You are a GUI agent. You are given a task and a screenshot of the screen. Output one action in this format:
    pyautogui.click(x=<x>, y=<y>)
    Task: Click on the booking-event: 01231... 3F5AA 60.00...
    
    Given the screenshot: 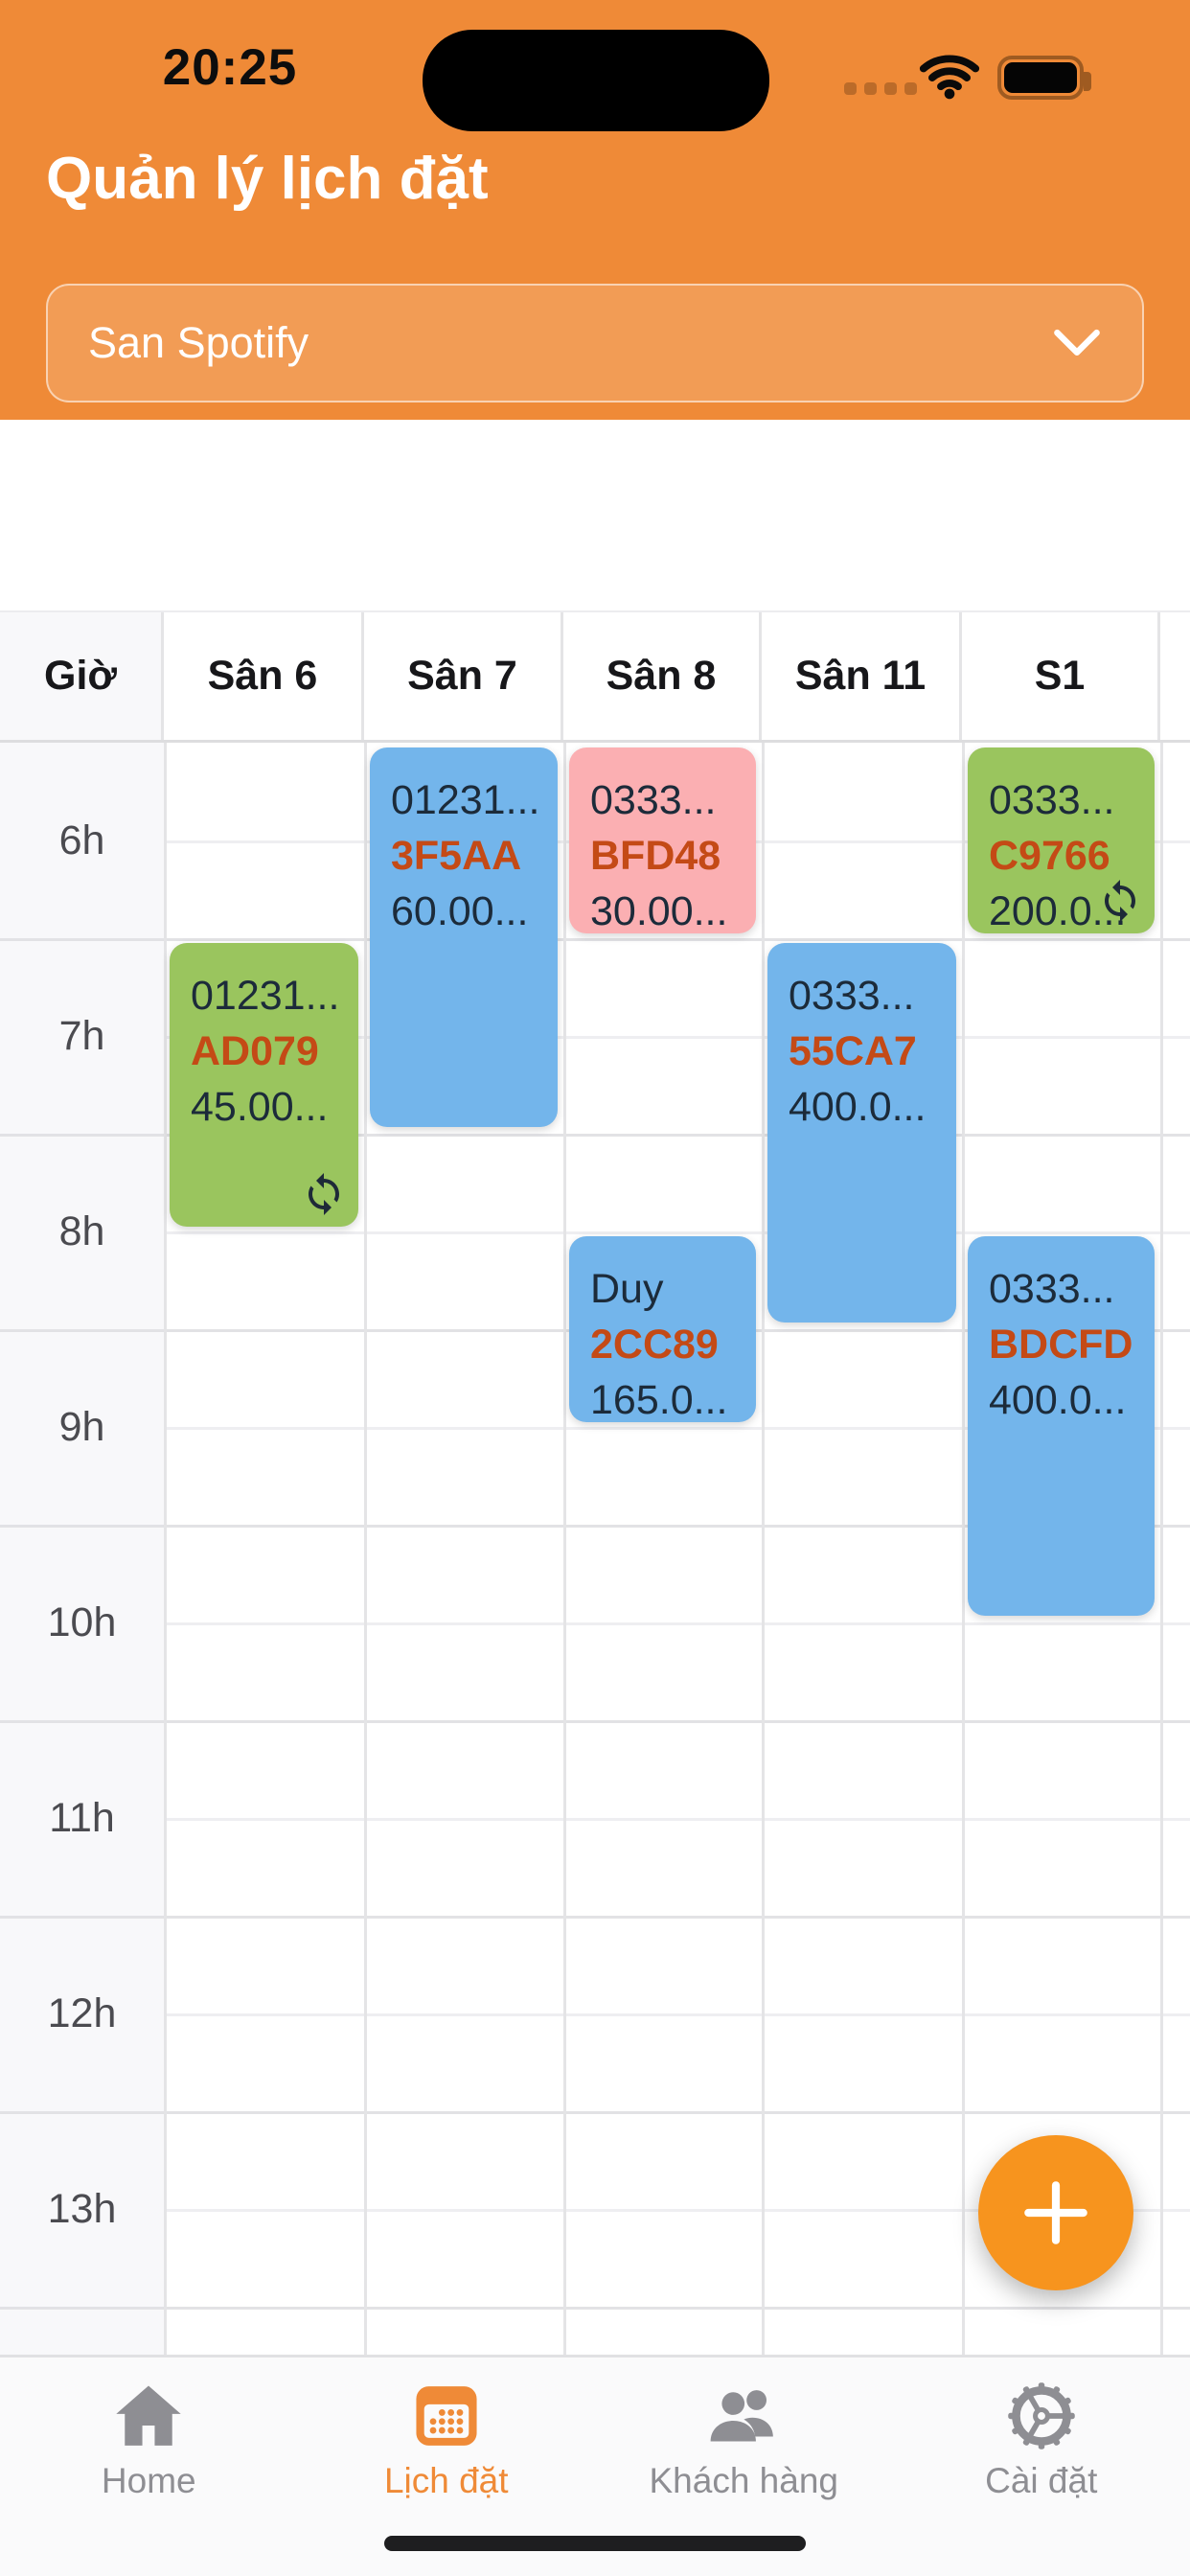 What is the action you would take?
    pyautogui.click(x=464, y=937)
    